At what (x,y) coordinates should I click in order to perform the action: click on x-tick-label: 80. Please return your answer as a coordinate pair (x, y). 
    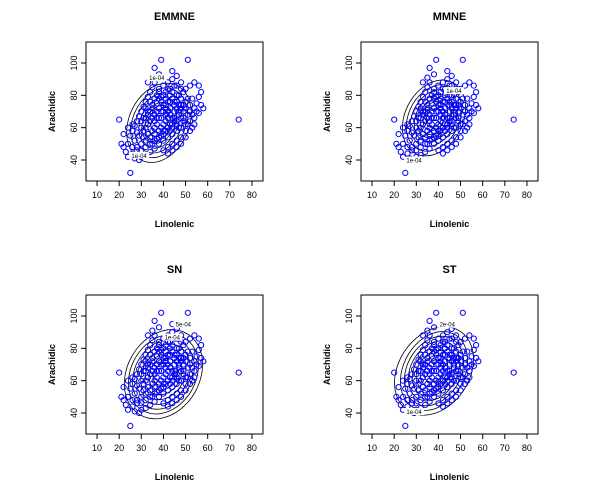
    Looking at the image, I should click on (527, 195).